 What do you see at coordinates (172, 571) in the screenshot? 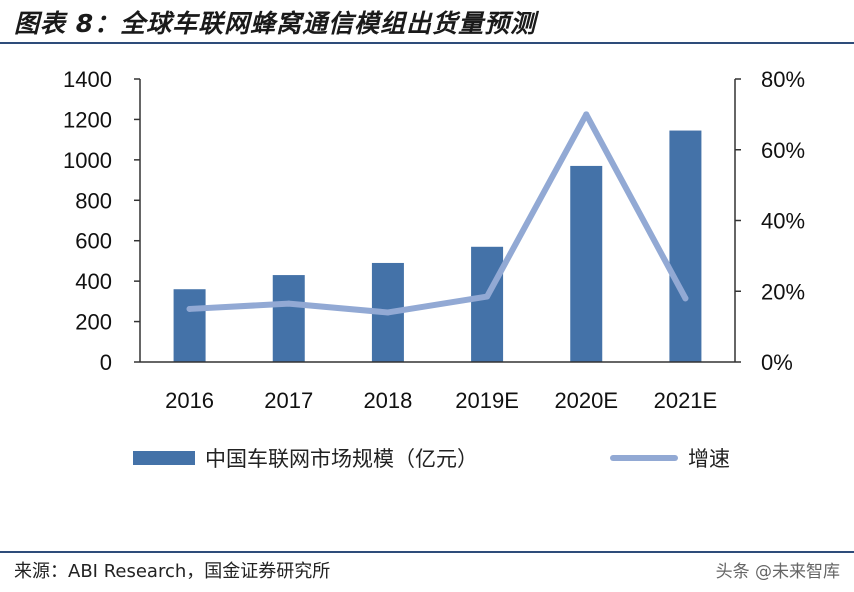
I see `source-note: 来源：ABI Research，国金证券研究所` at bounding box center [172, 571].